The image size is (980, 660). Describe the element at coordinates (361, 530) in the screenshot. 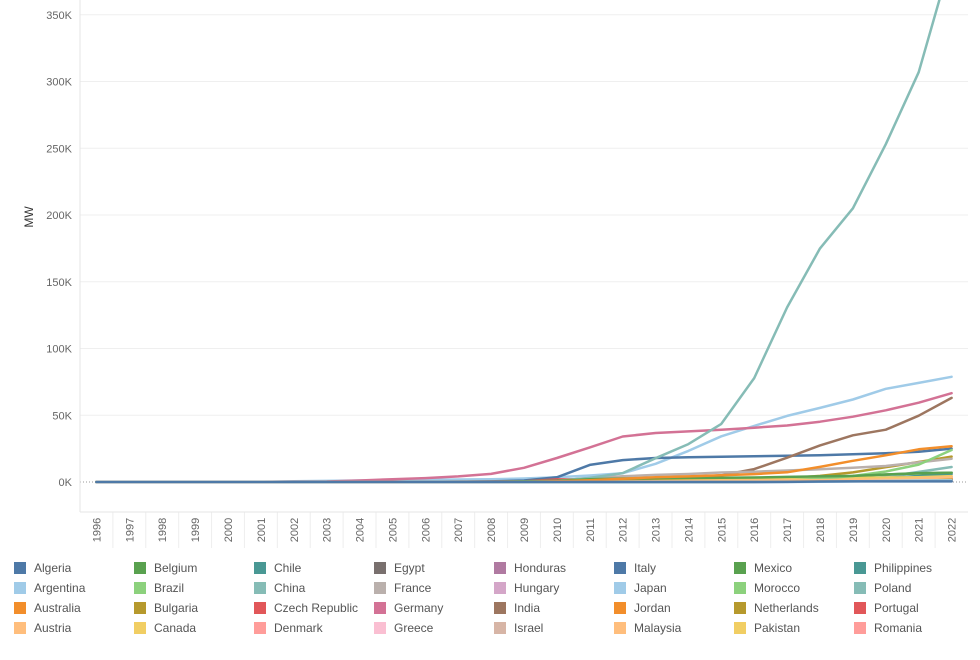

I see `x-tick-label: 2004` at that location.